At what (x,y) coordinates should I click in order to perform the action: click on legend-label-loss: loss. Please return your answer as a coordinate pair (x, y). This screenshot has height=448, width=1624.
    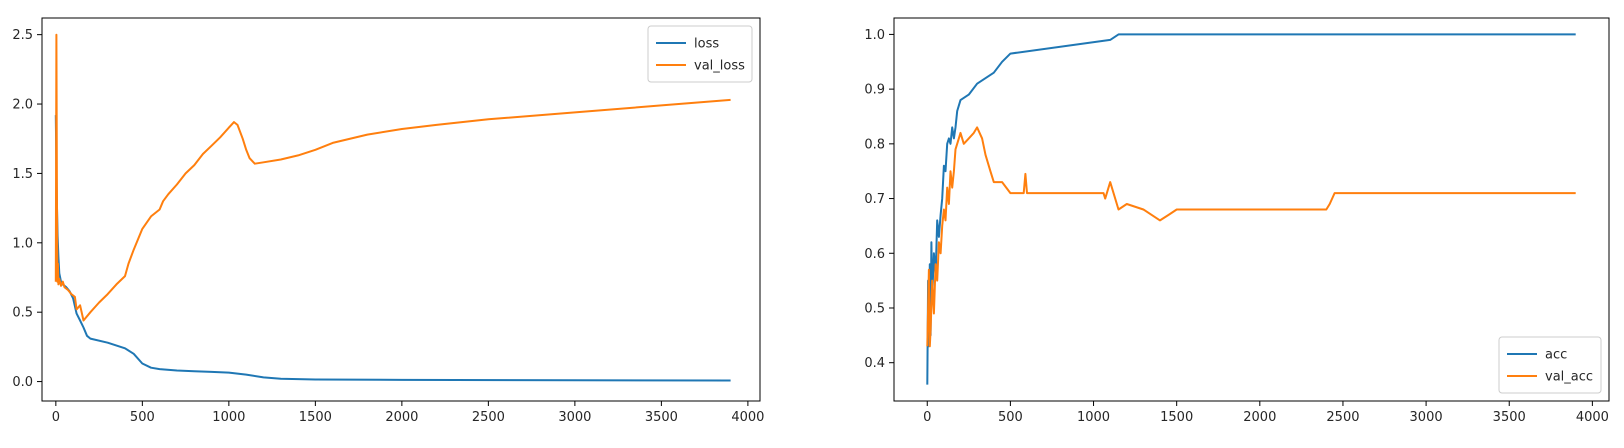
    Looking at the image, I should click on (706, 44).